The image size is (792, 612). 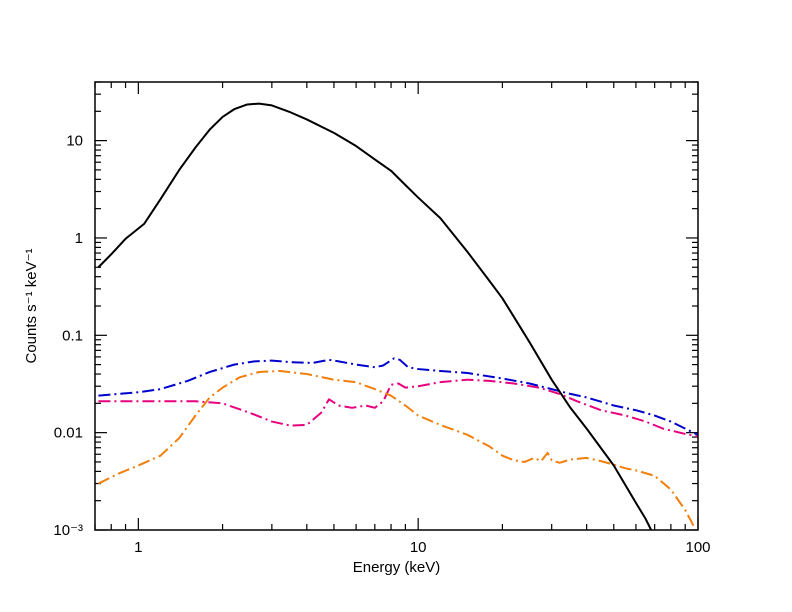 I want to click on y-tick-label: 0.1, so click(x=72, y=335).